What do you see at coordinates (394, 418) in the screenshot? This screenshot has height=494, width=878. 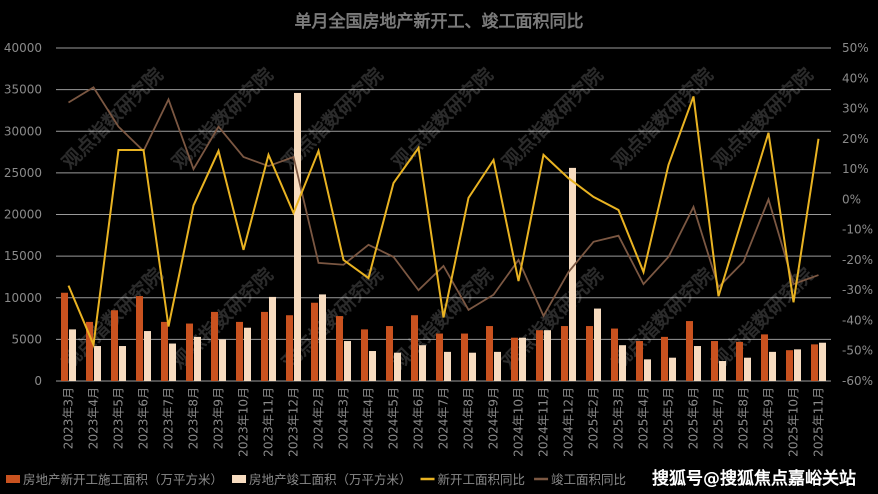 I see `x-tick-label: 2024年5月` at bounding box center [394, 418].